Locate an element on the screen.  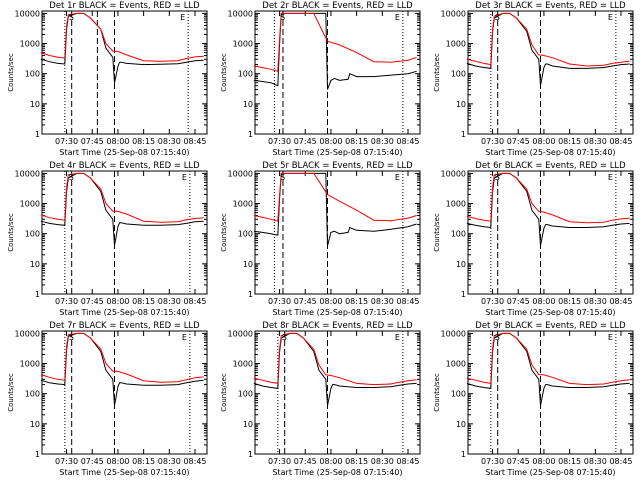
chart-title: Det 3r BLACK = Events, RED = LLD is located at coordinates (550, 6).